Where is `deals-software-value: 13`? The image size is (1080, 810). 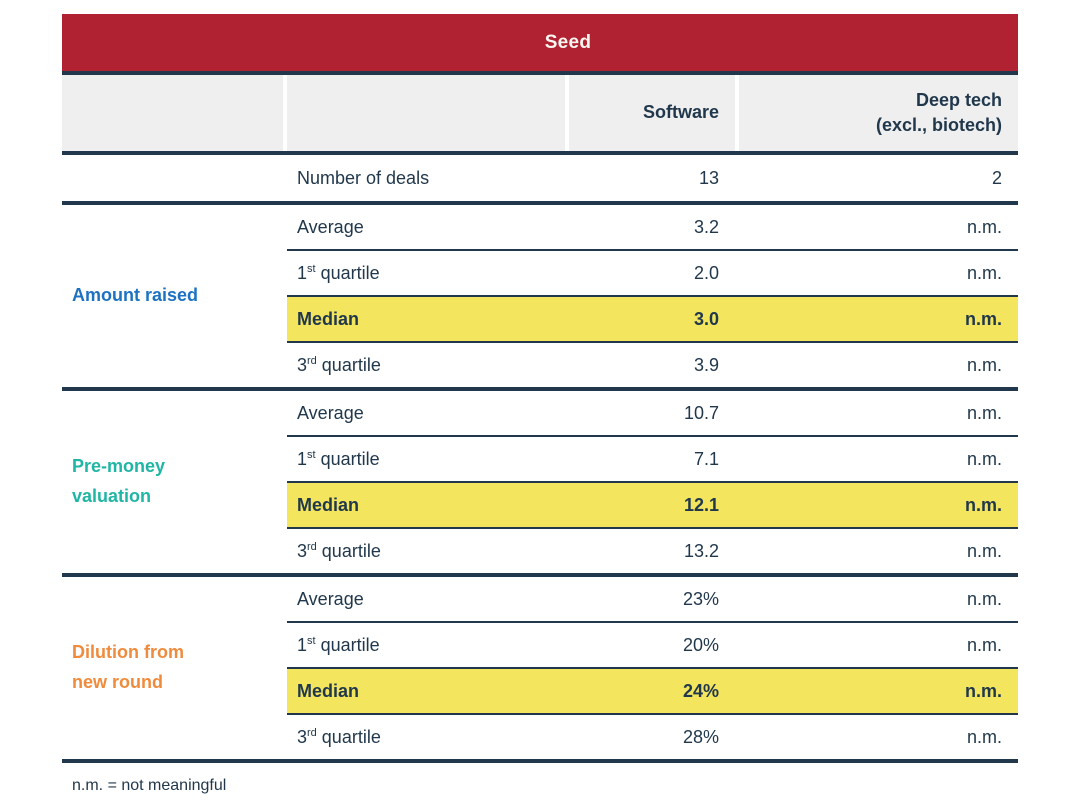 deals-software-value: 13 is located at coordinates (708, 177).